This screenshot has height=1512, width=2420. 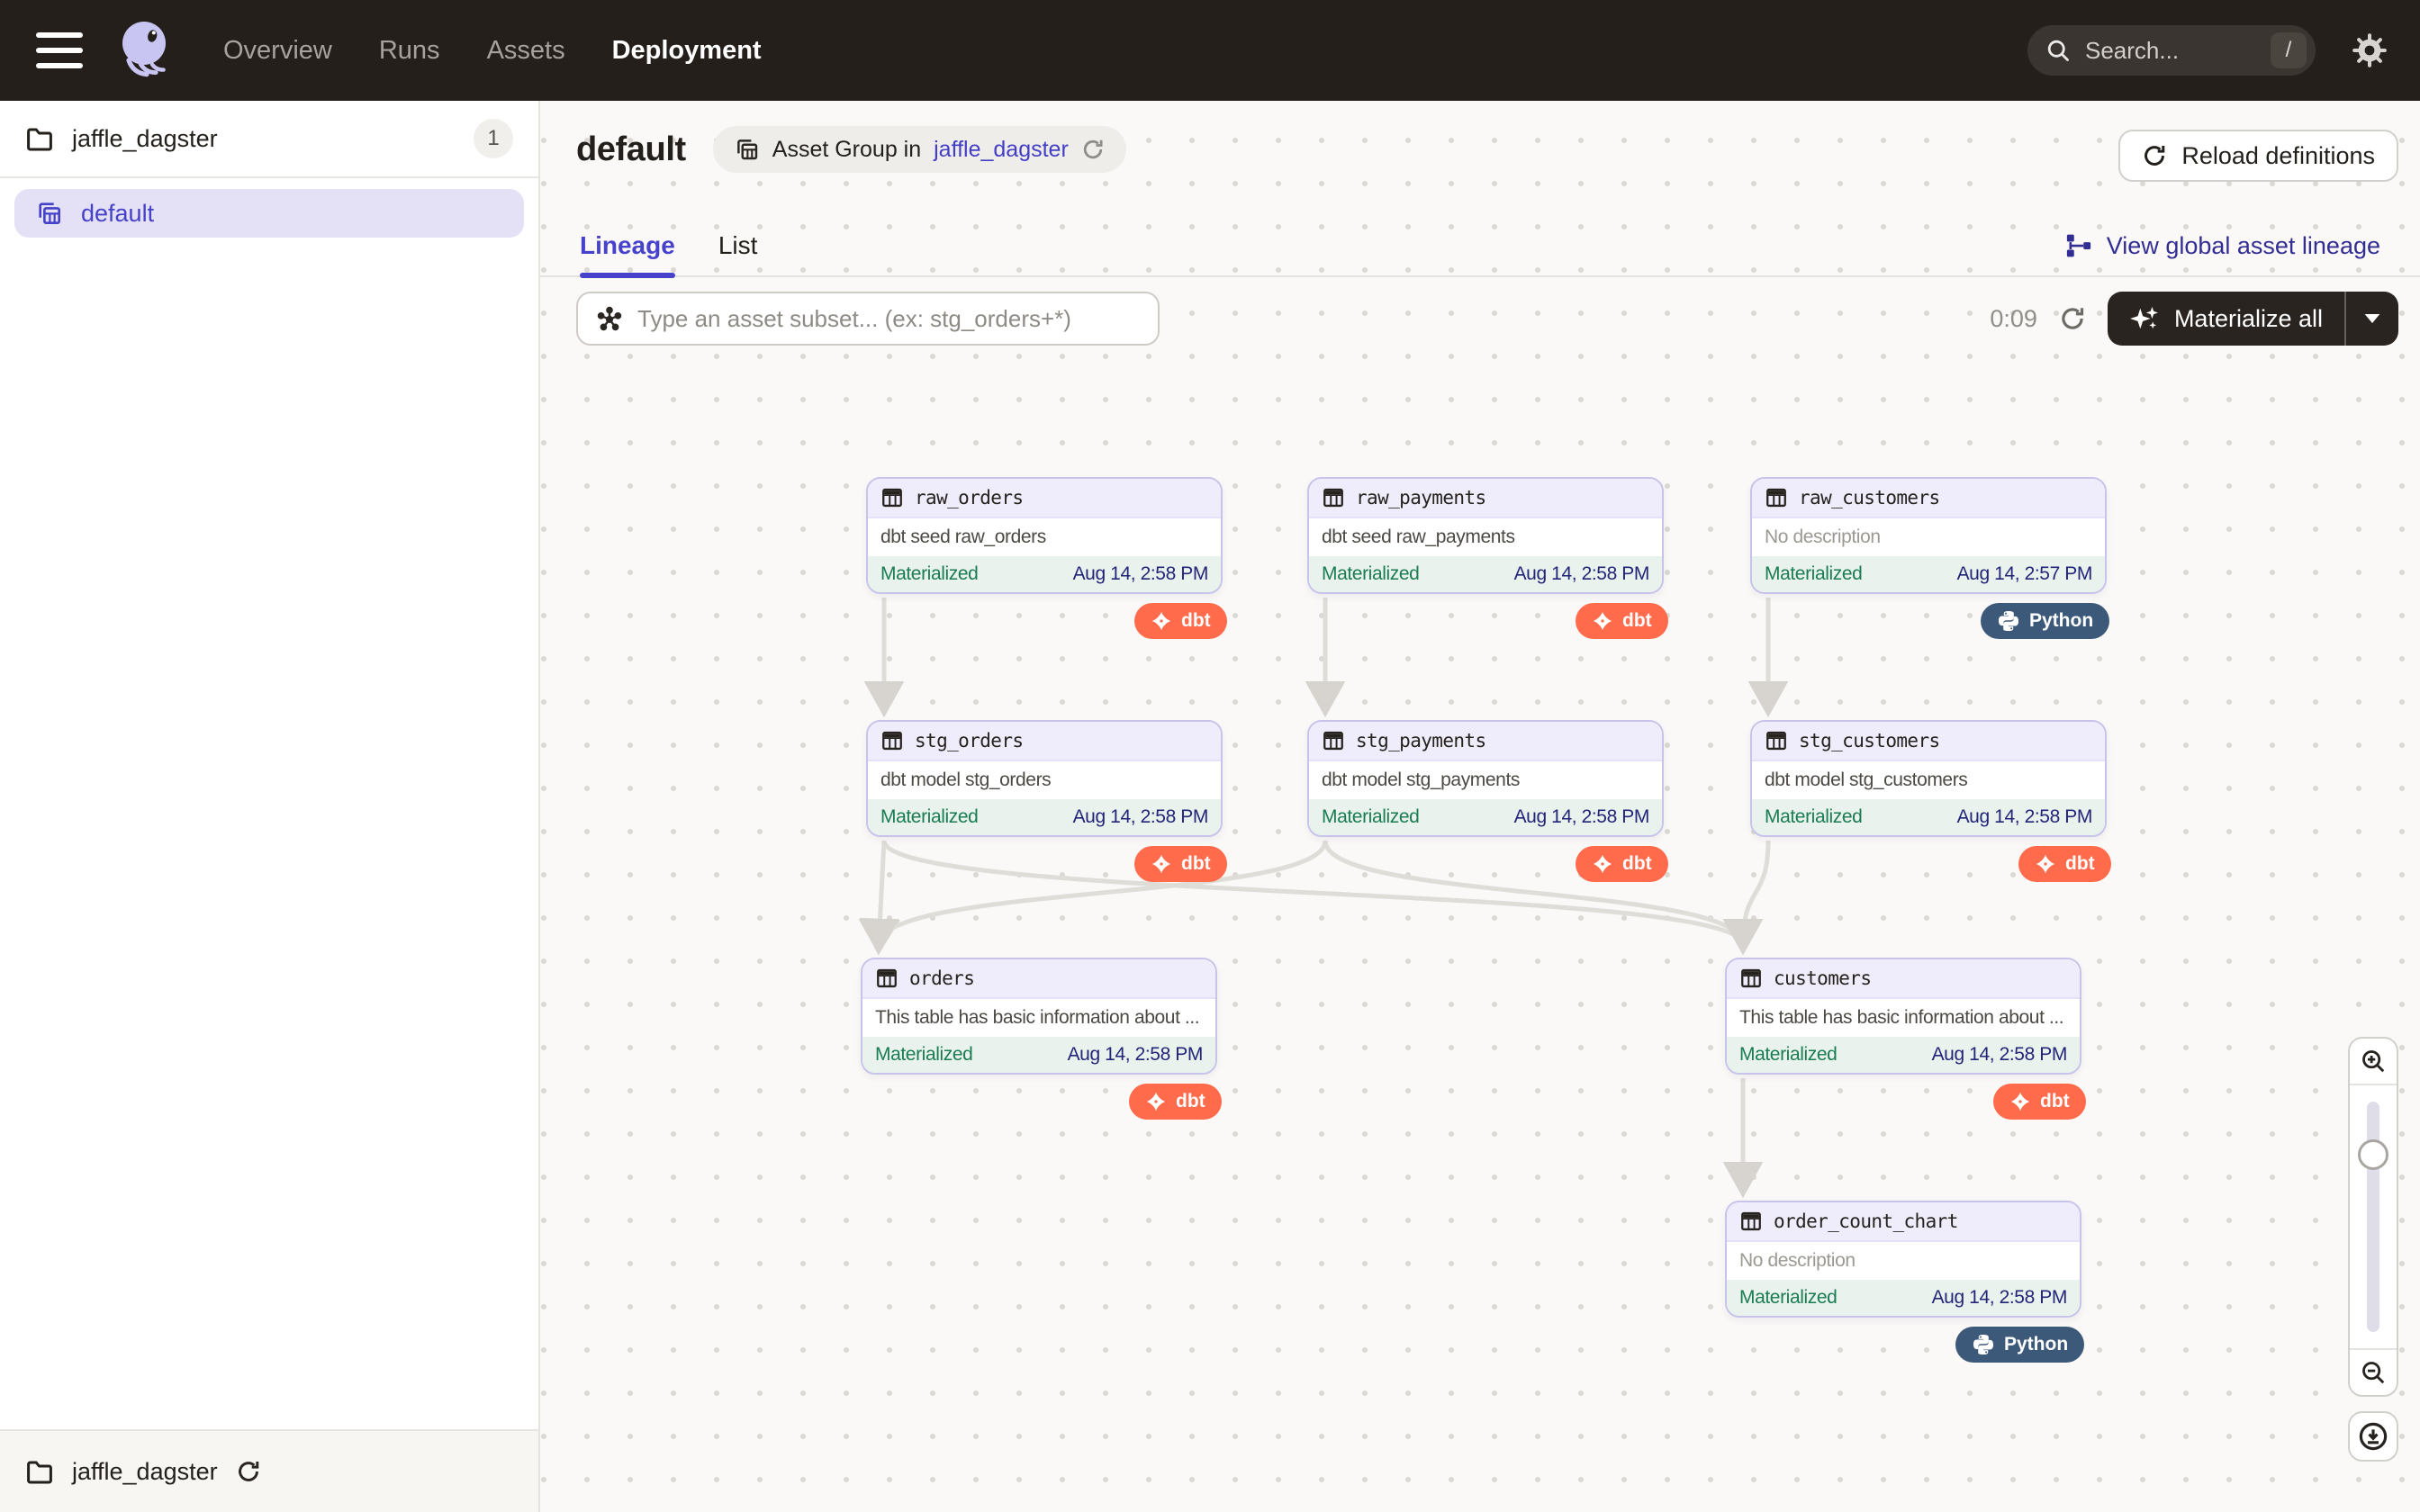 I want to click on repo-name: jaffle_dagster, so click(x=145, y=138).